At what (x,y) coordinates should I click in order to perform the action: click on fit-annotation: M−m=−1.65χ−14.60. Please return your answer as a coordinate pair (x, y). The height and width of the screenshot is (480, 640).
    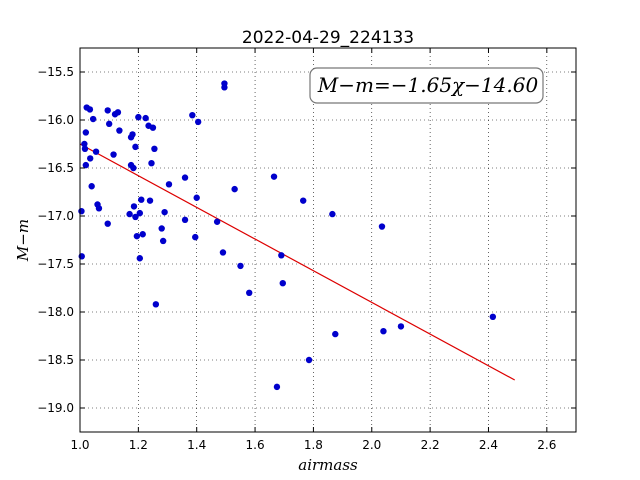
    Looking at the image, I should click on (428, 85).